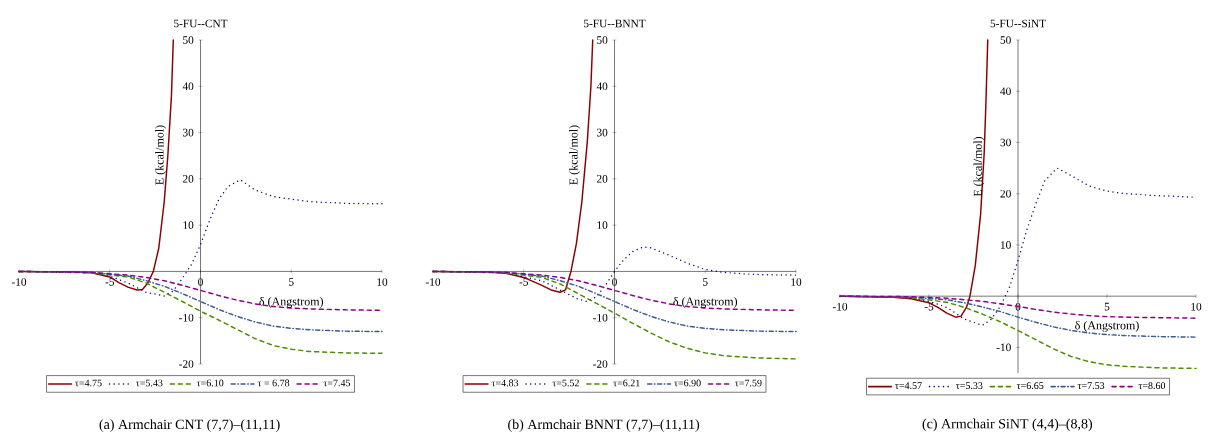  What do you see at coordinates (1030, 386) in the screenshot?
I see `legend-label: τ=6.65` at bounding box center [1030, 386].